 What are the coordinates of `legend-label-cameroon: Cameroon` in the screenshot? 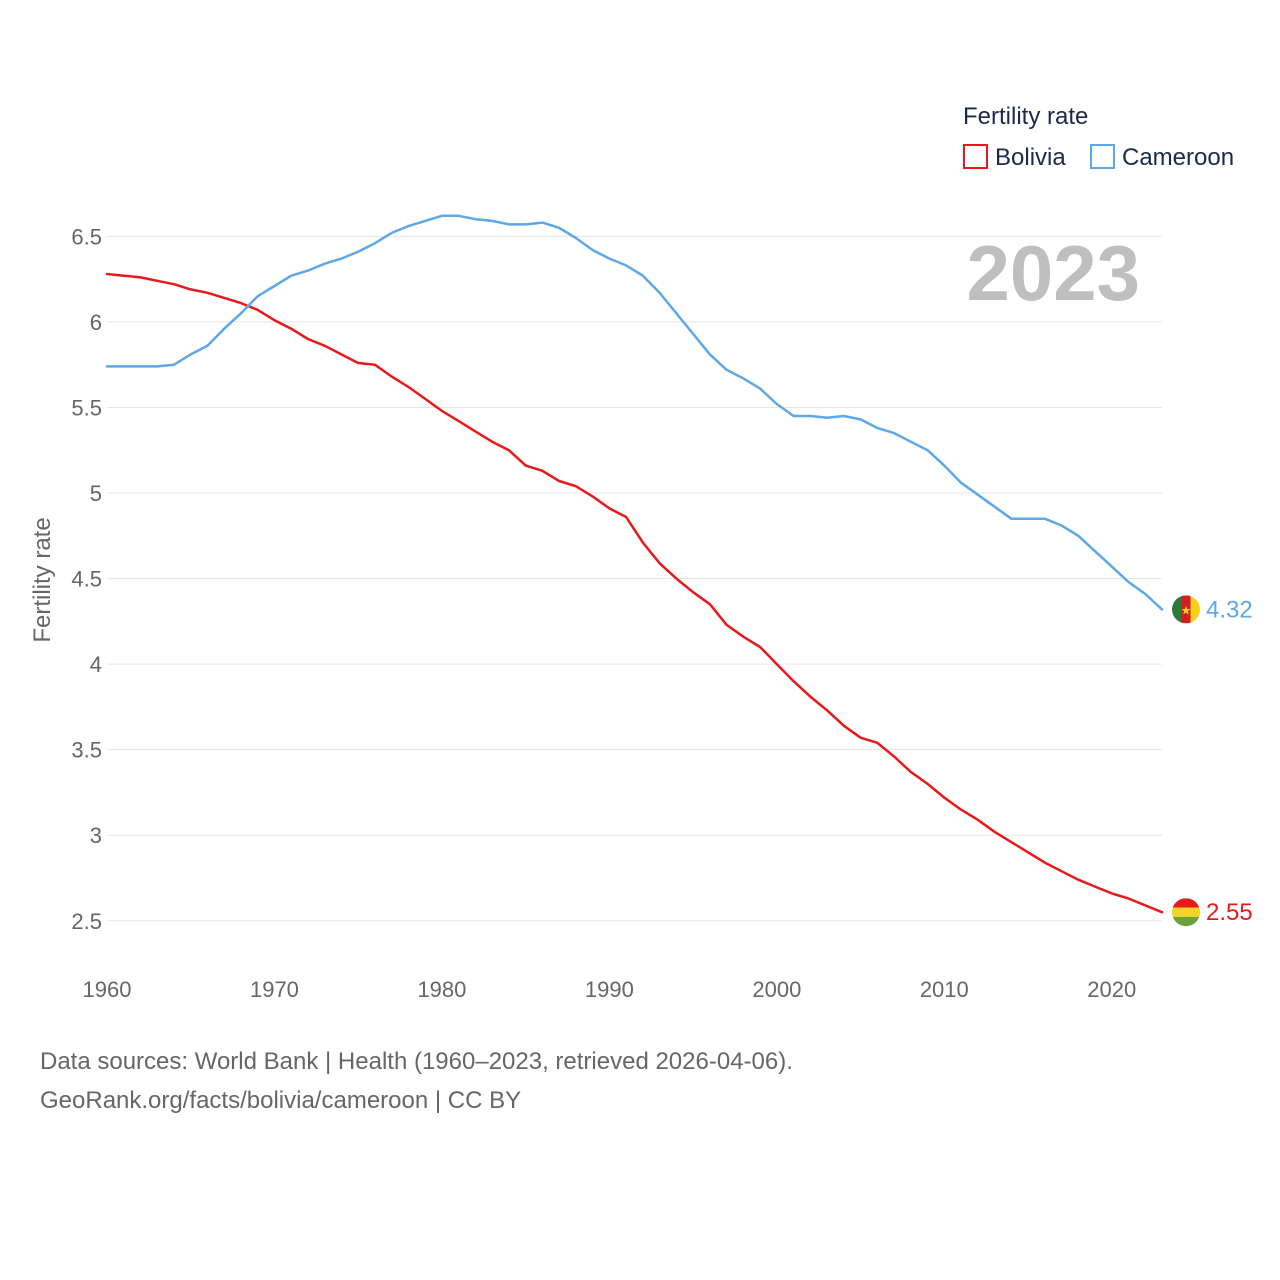 It's located at (1178, 157).